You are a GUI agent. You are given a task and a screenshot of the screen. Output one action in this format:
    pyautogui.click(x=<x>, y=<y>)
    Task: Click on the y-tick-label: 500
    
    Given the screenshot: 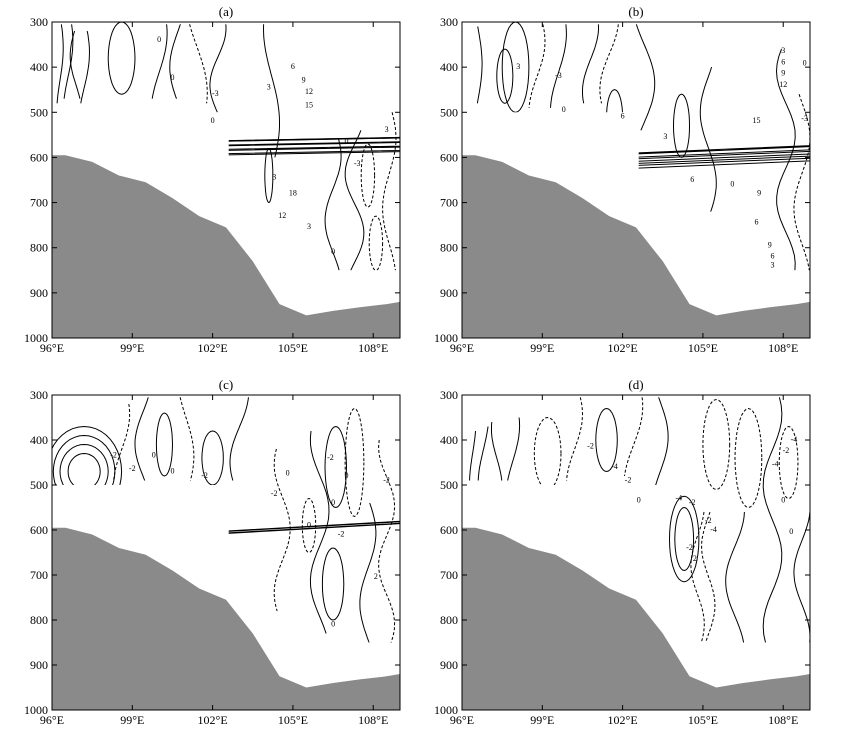 What is the action you would take?
    pyautogui.click(x=449, y=485)
    